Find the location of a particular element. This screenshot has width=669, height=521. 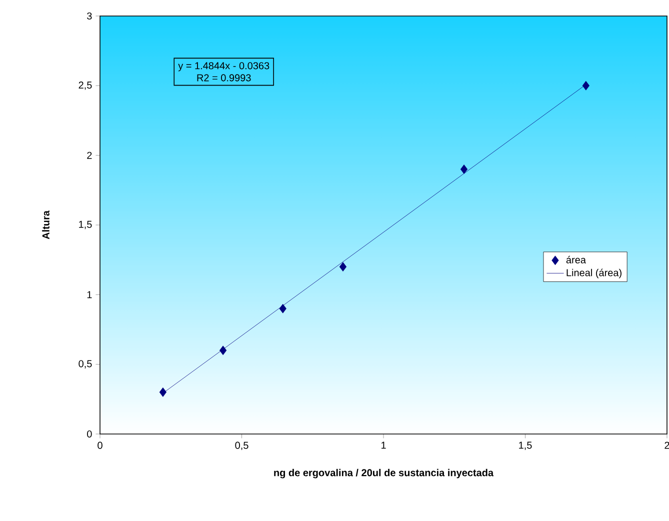

x-tick-label: 1,5 is located at coordinates (525, 446).